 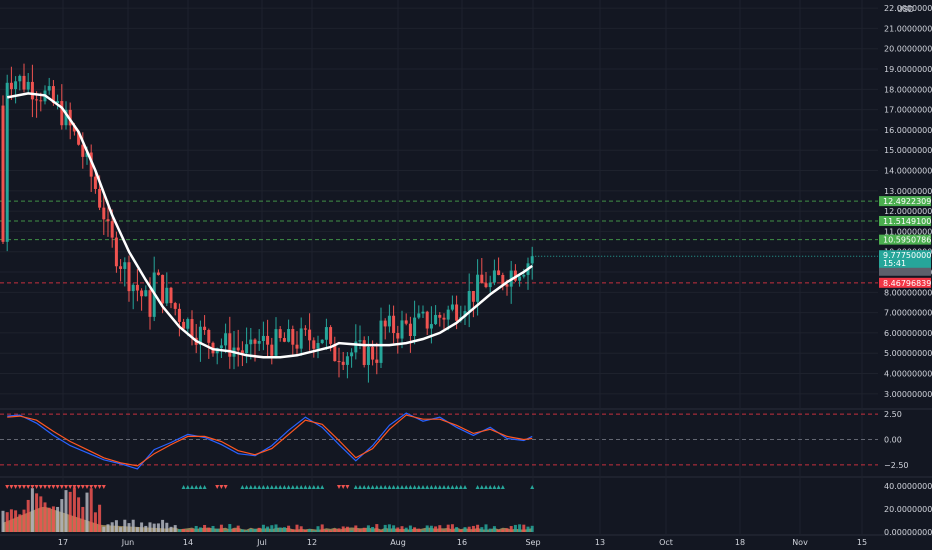 I want to click on price-tick-label: 6.00000000, so click(x=908, y=333).